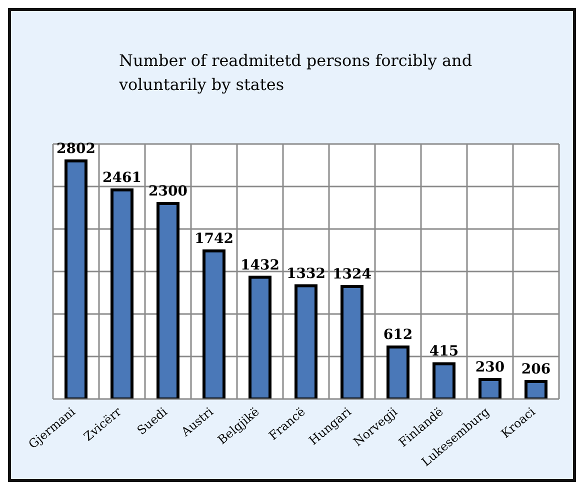 This screenshot has height=490, width=584. What do you see at coordinates (76, 148) in the screenshot?
I see `data-label: 2802` at bounding box center [76, 148].